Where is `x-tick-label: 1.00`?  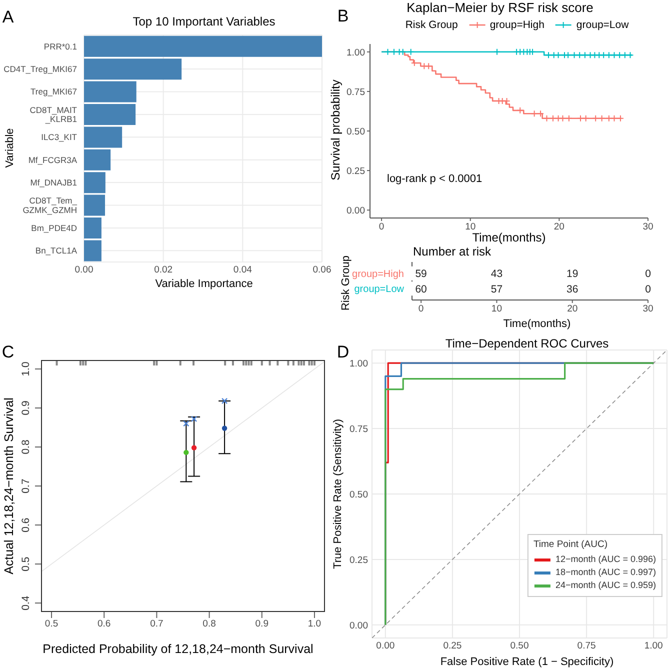
x-tick-label: 1.00 is located at coordinates (653, 646).